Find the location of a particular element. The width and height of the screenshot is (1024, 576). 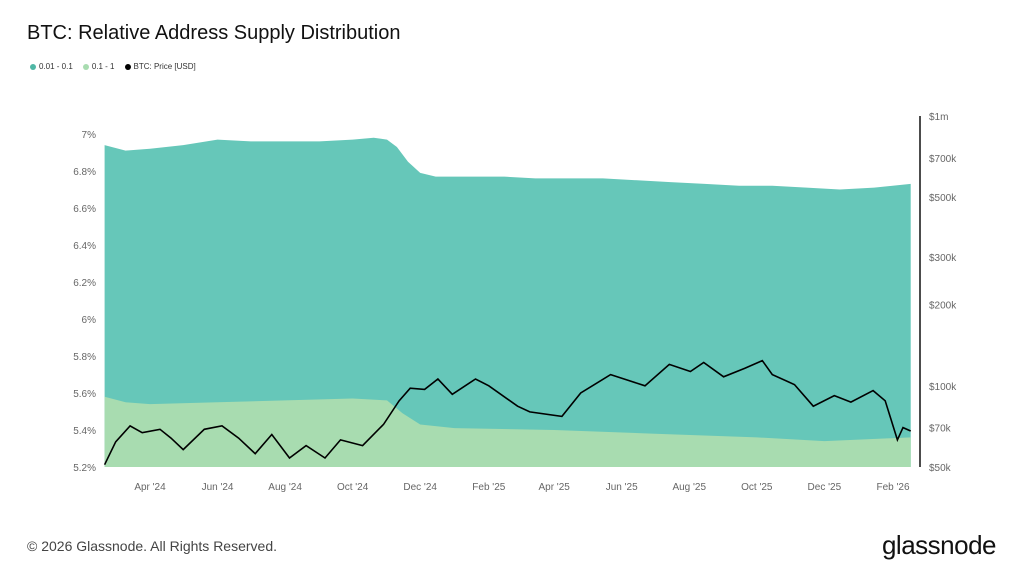

x-tick-label: Dec '24 is located at coordinates (420, 487).